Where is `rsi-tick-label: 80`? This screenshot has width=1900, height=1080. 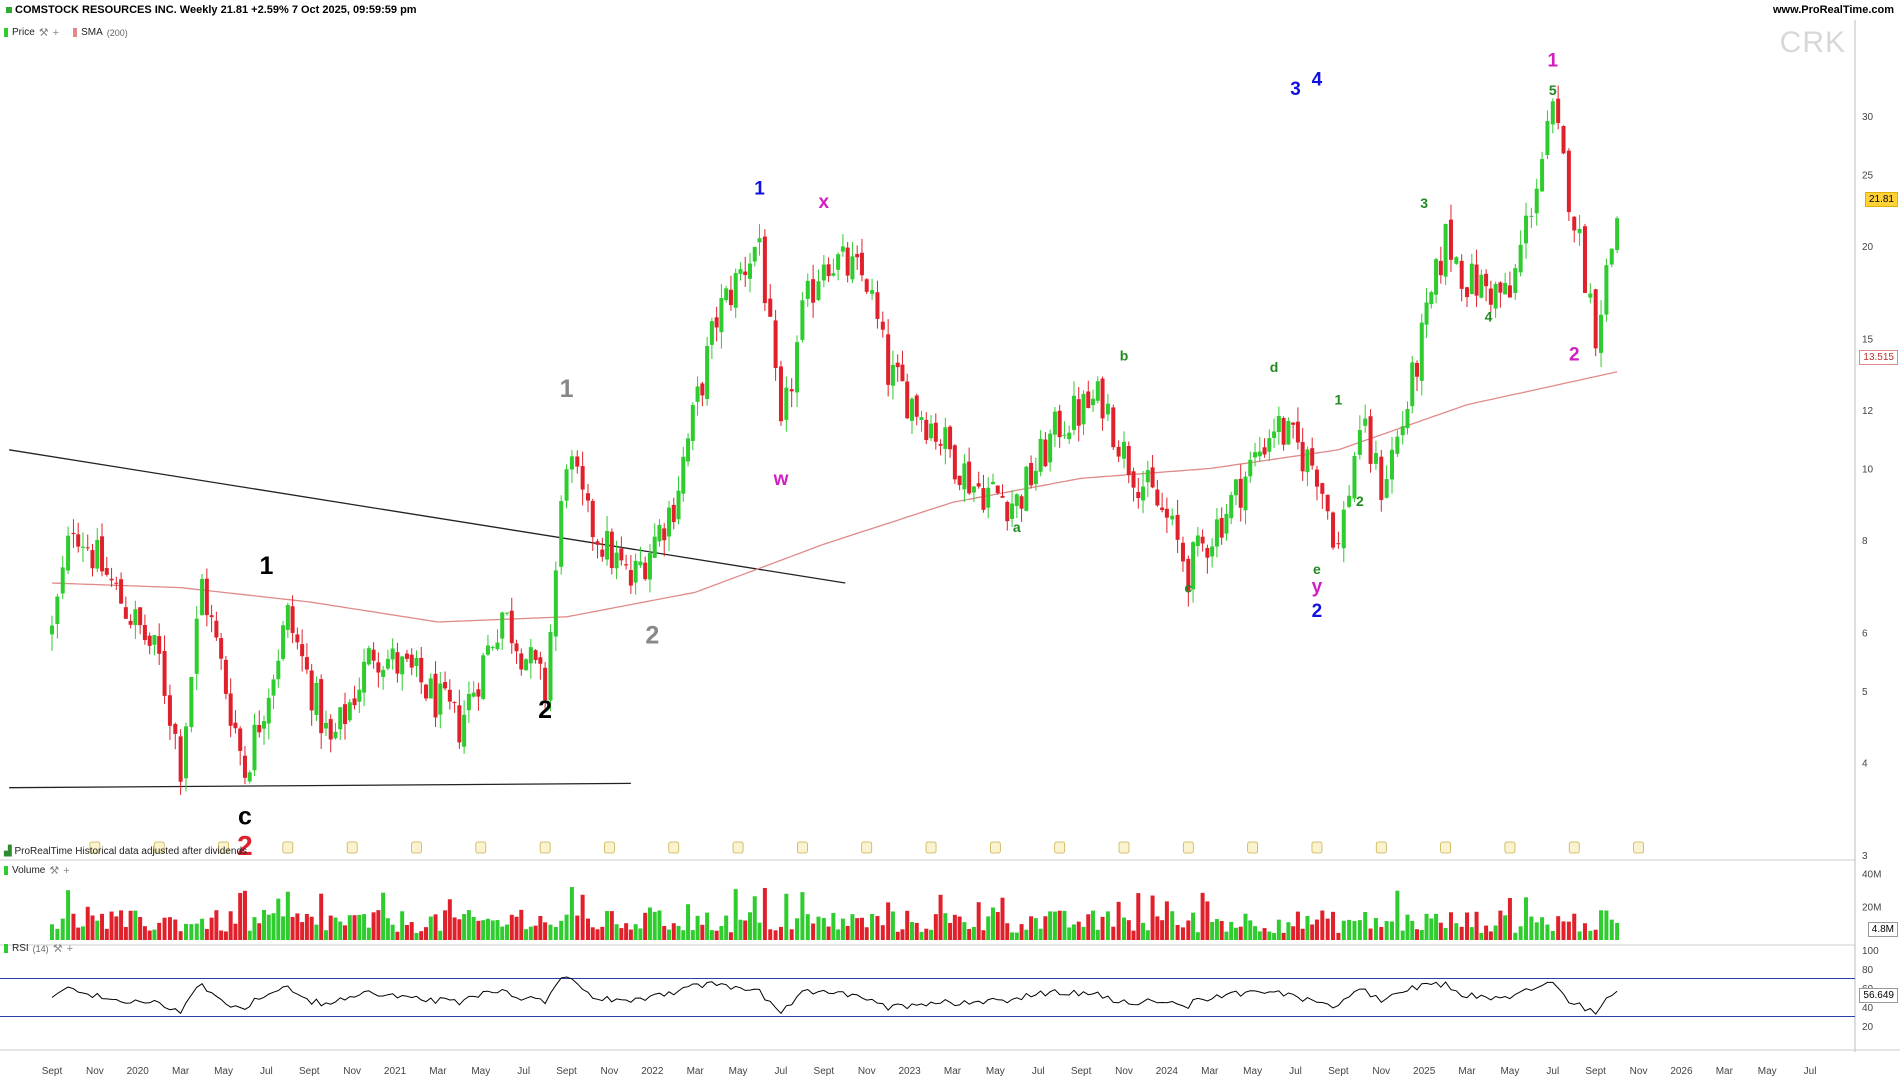
rsi-tick-label: 80 is located at coordinates (1868, 970).